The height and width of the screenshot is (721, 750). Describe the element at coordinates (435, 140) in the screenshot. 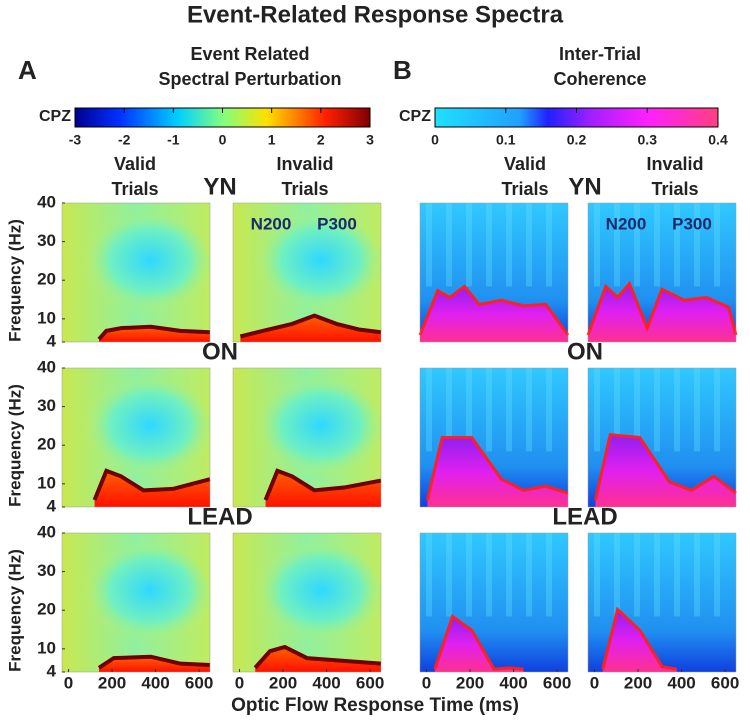

I see `colorbar-tick-label: 0` at that location.